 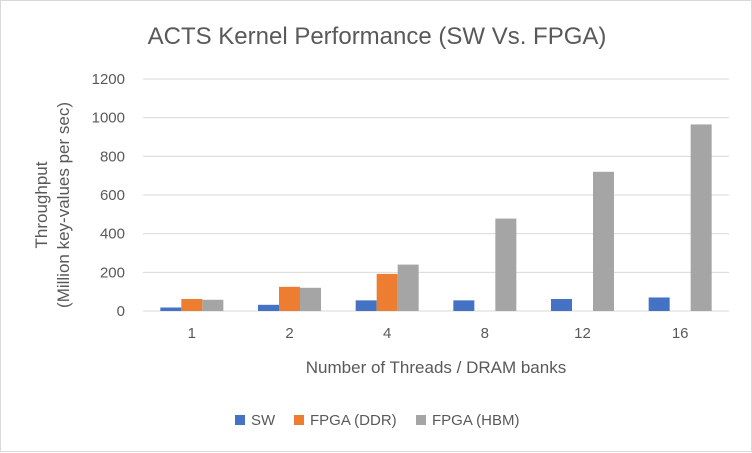 I want to click on x-tick-label: 2, so click(x=289, y=333).